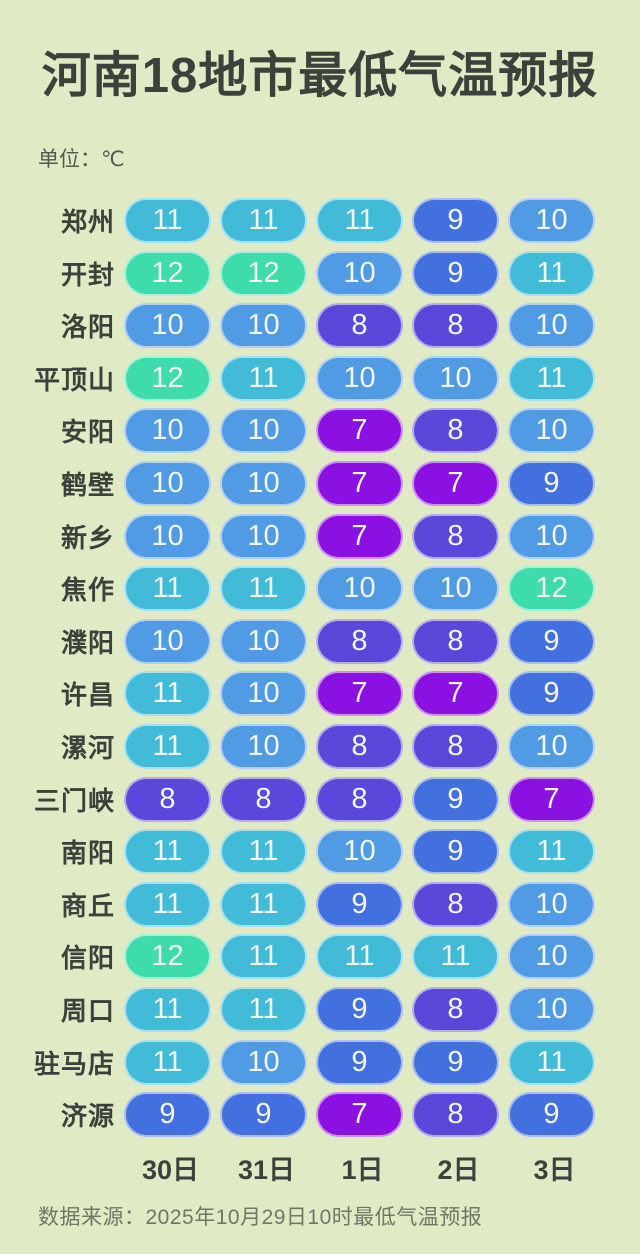 The width and height of the screenshot is (640, 1254). I want to click on table-row: 濮阳 10 10 8 8 9, so click(320, 641).